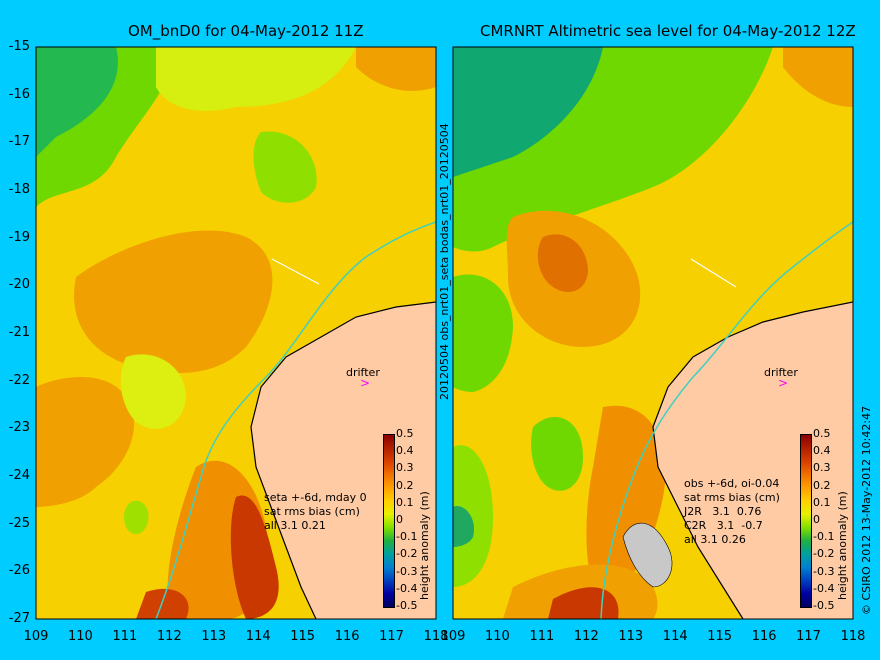 The height and width of the screenshot is (660, 880). I want to click on right-stats-line: J2R 3.1 0.76, so click(723, 511).